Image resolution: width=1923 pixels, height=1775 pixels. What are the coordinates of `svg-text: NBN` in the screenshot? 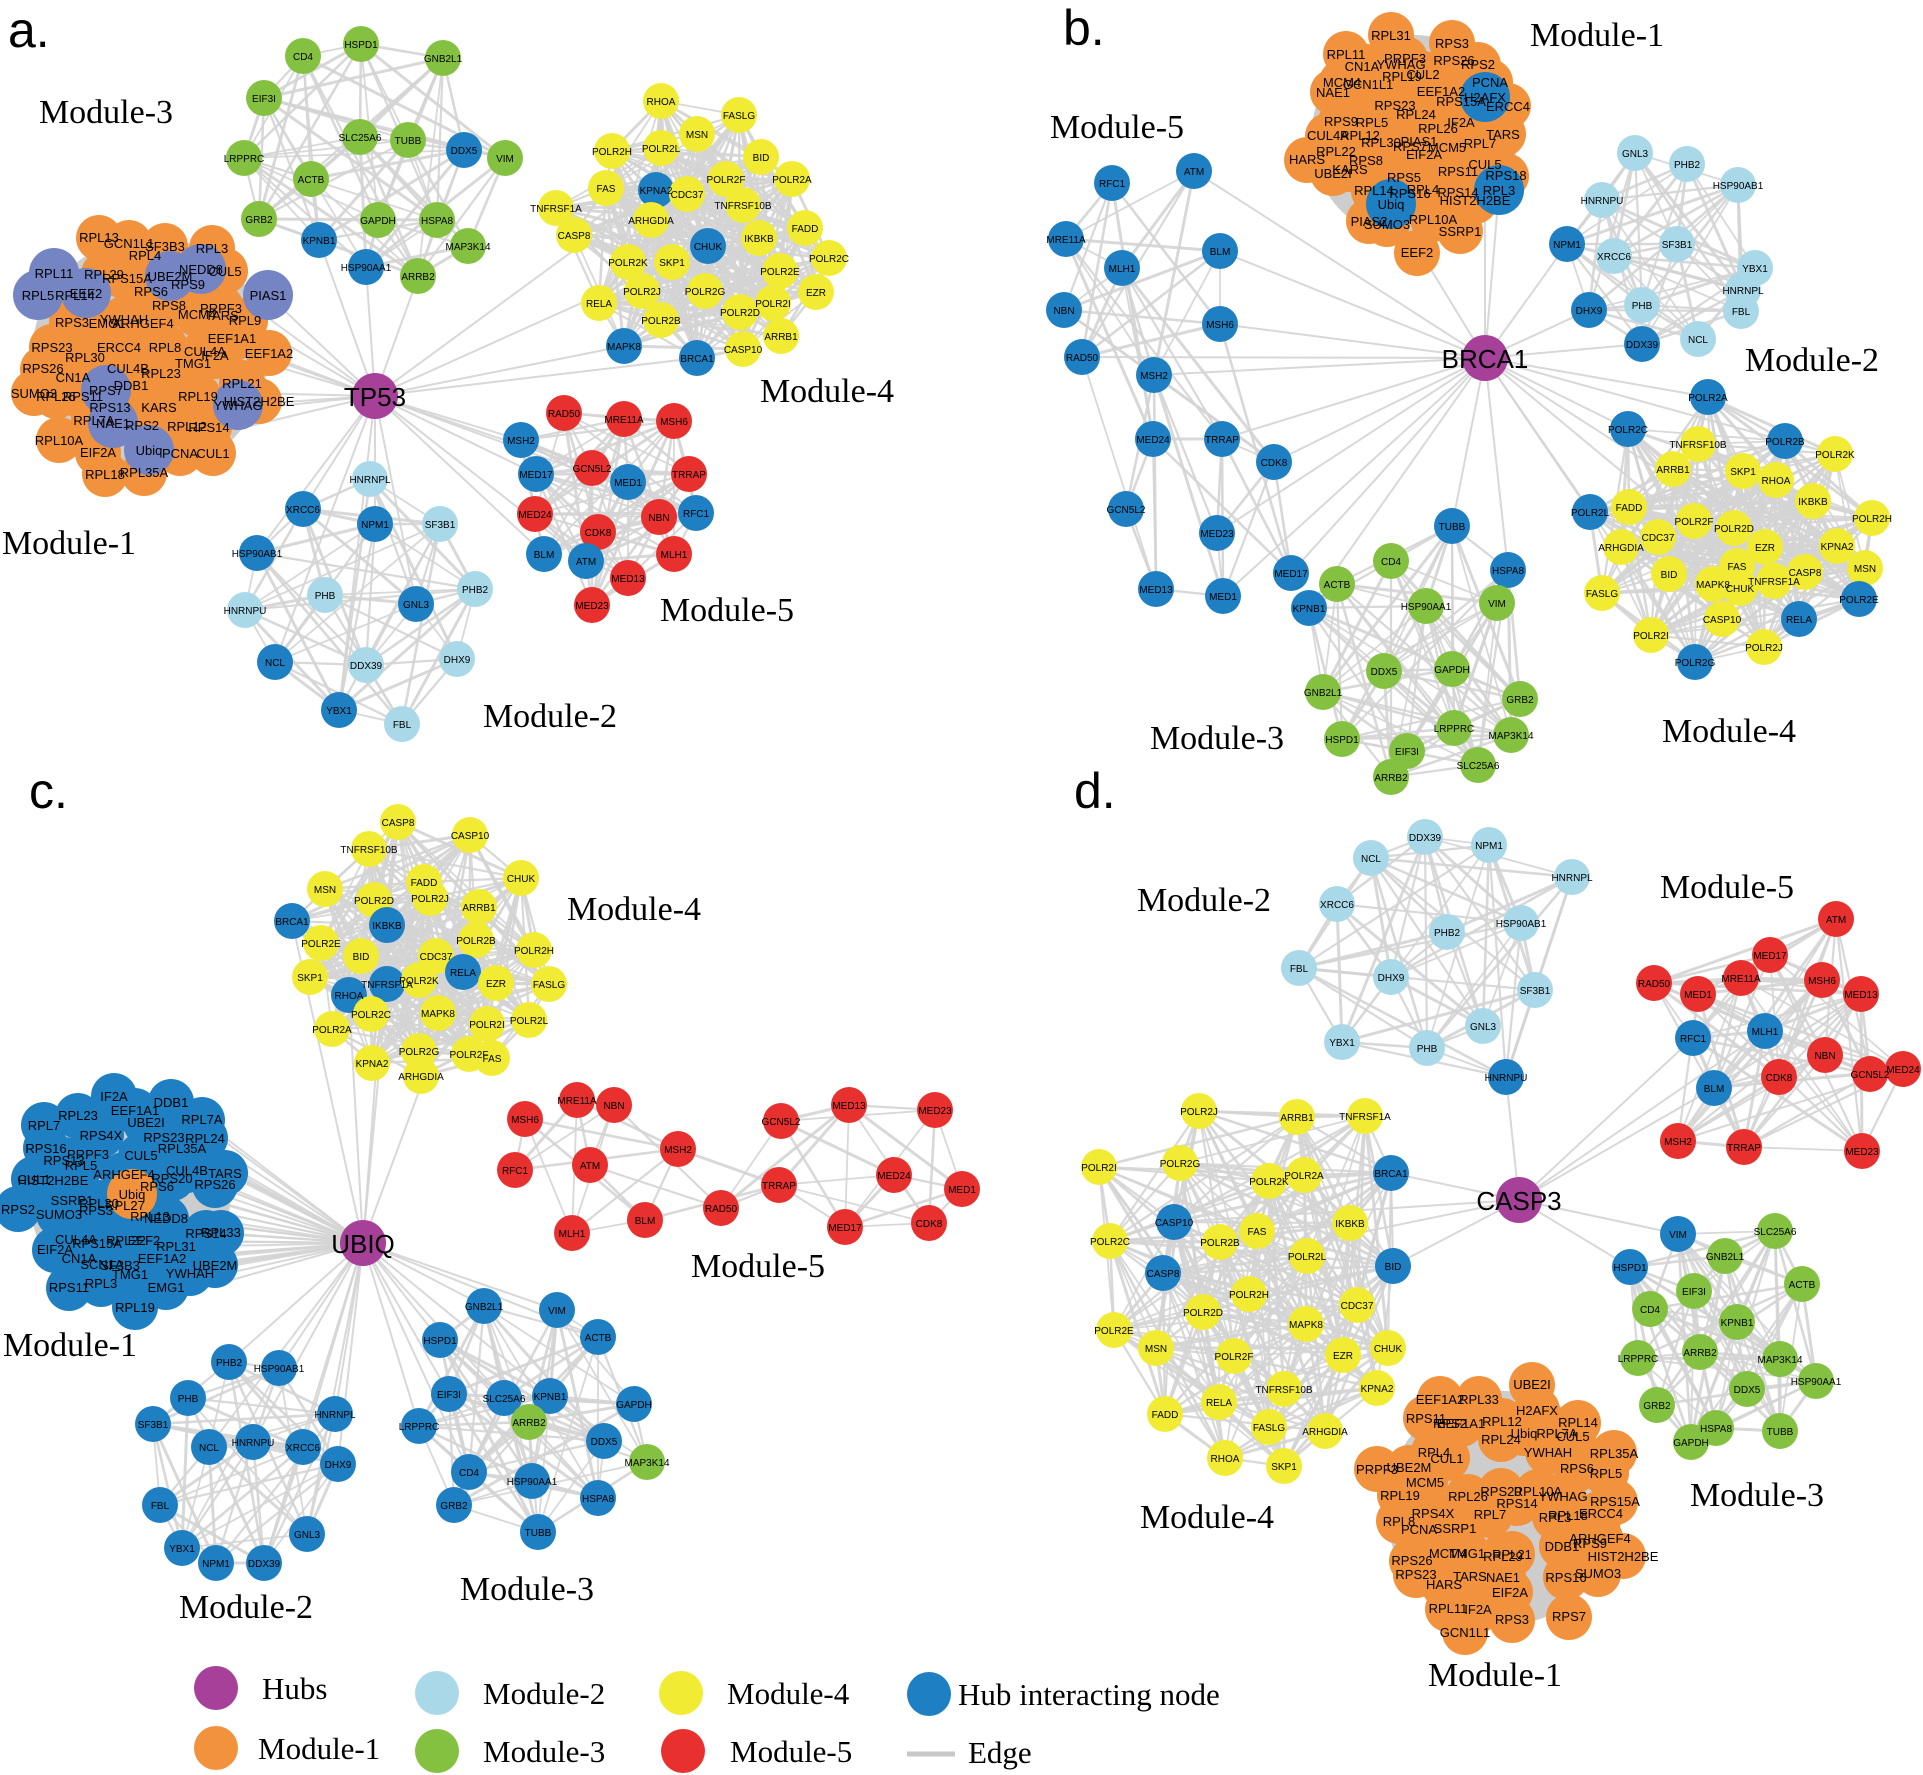 It's located at (658, 518).